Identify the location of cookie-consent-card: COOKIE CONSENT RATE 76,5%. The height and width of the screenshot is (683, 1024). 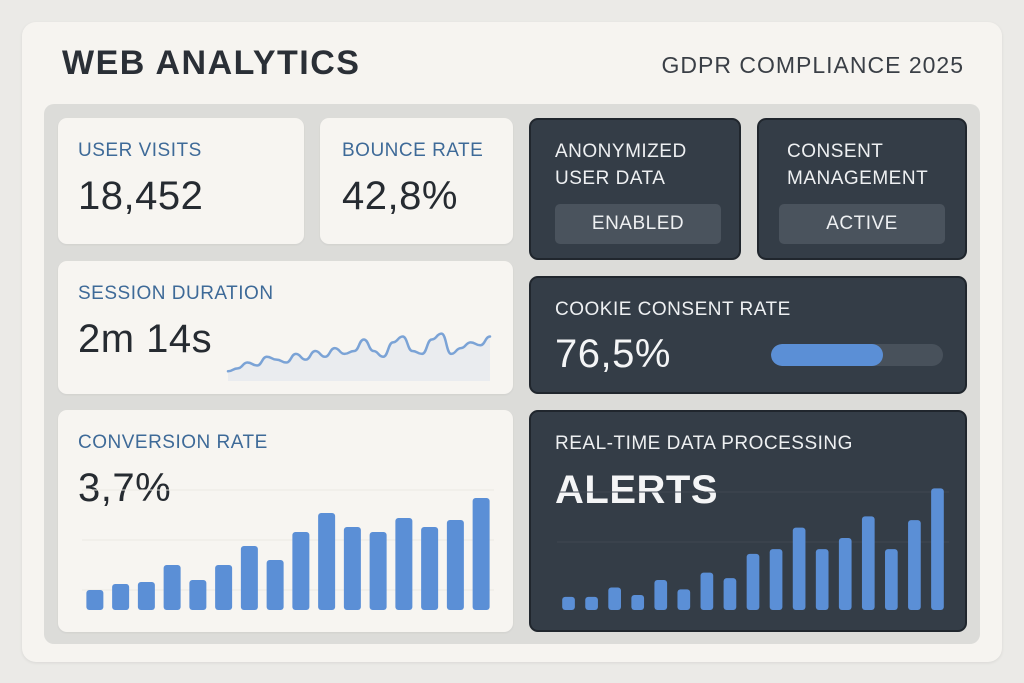
(748, 335).